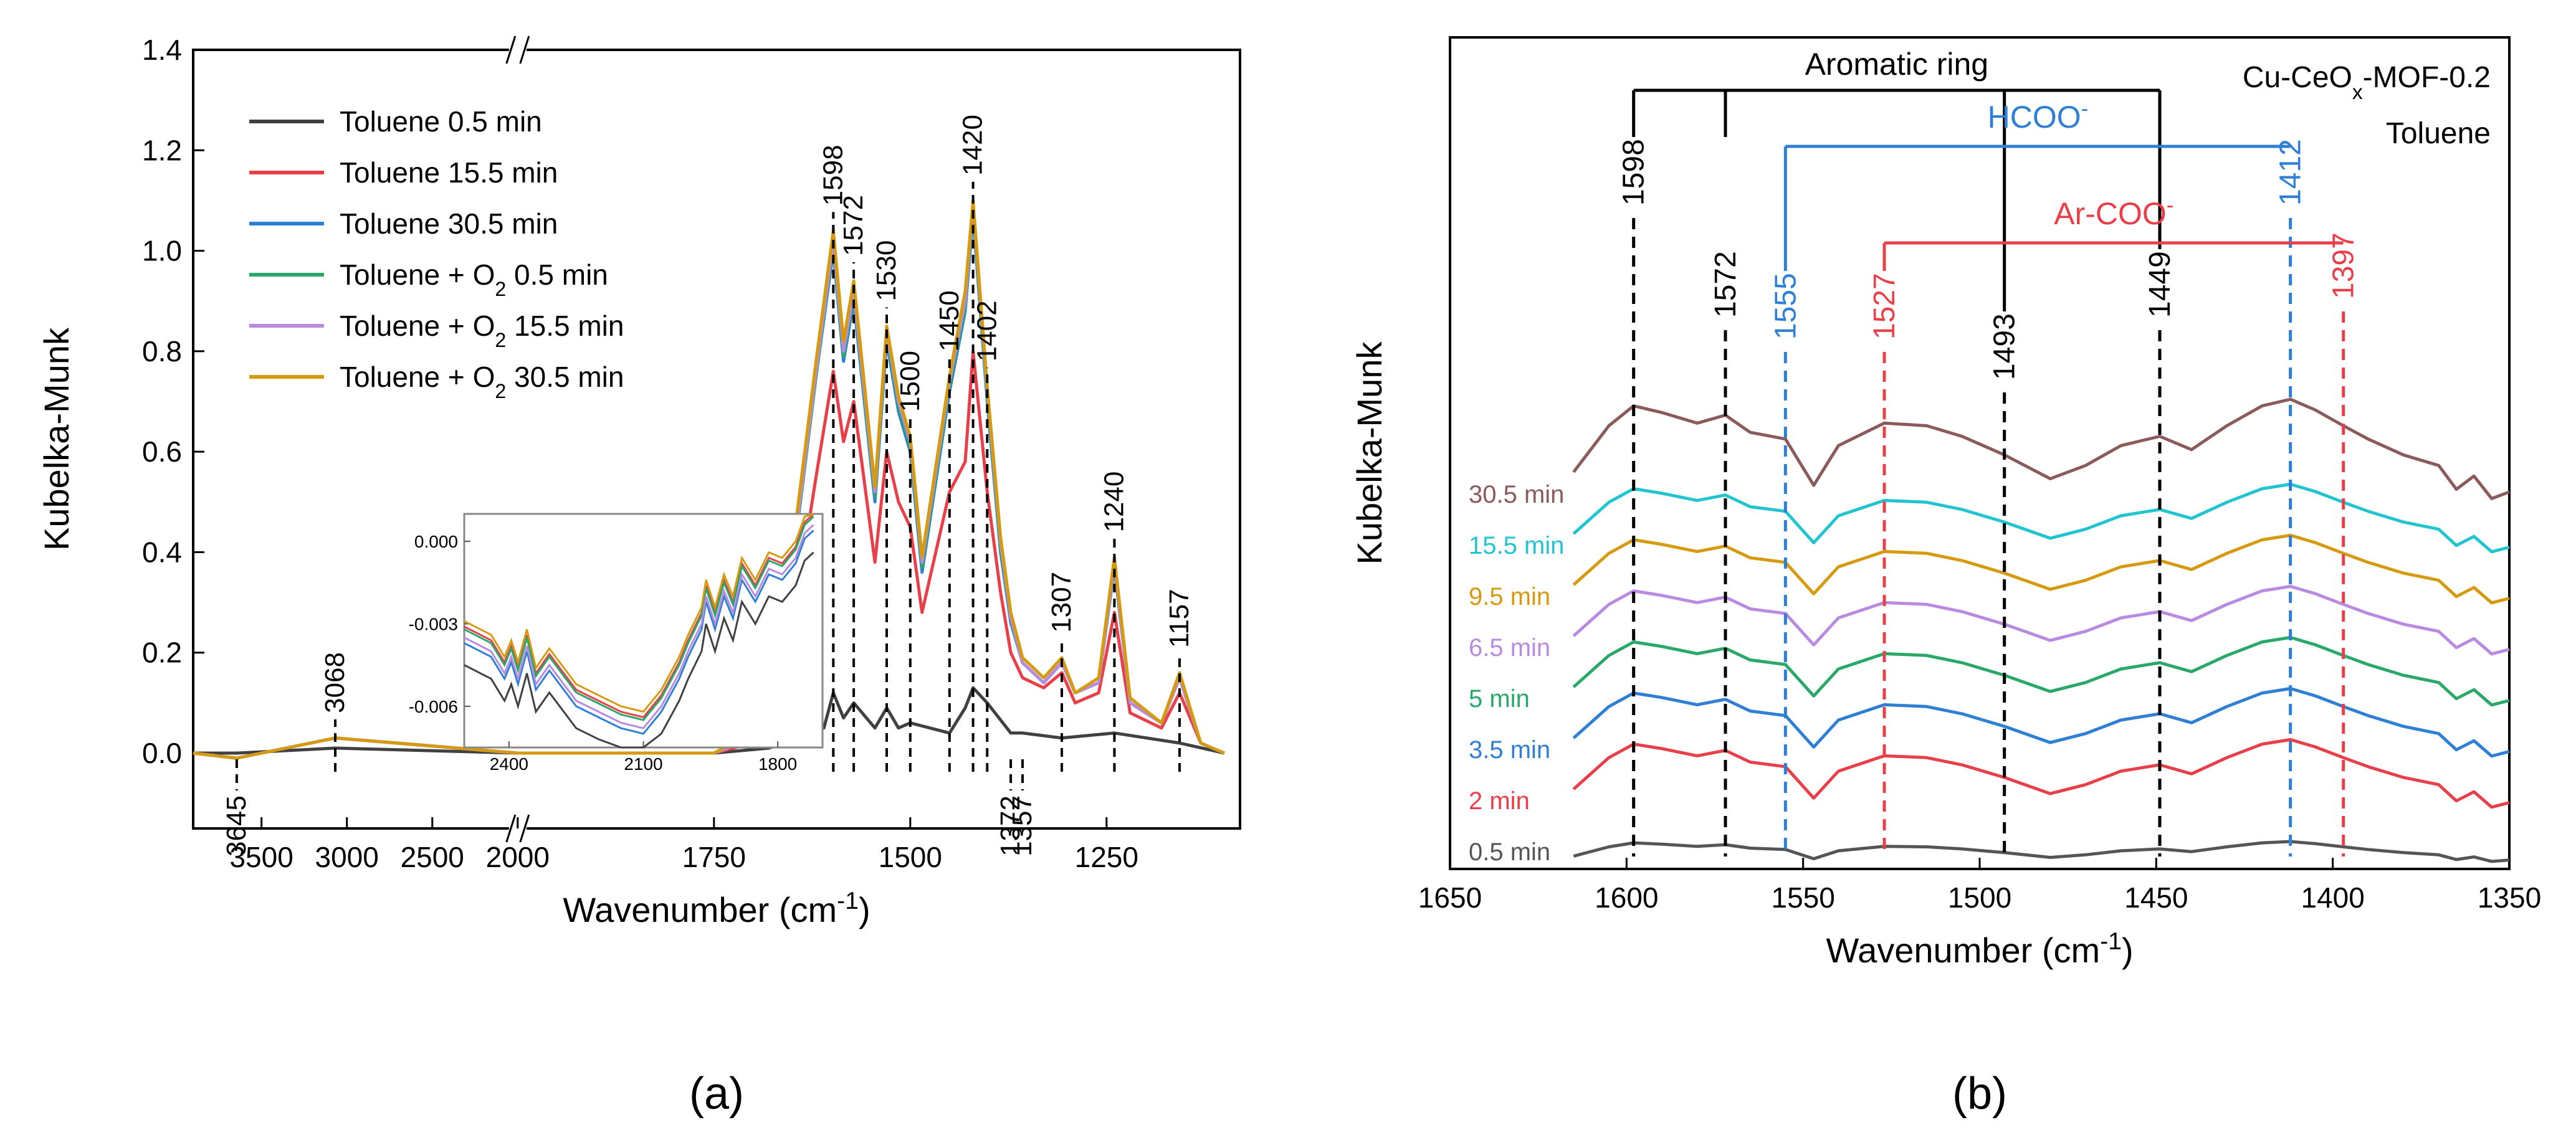 The width and height of the screenshot is (2576, 1148). What do you see at coordinates (434, 706) in the screenshot?
I see `inset-y-tick-label: -0.006` at bounding box center [434, 706].